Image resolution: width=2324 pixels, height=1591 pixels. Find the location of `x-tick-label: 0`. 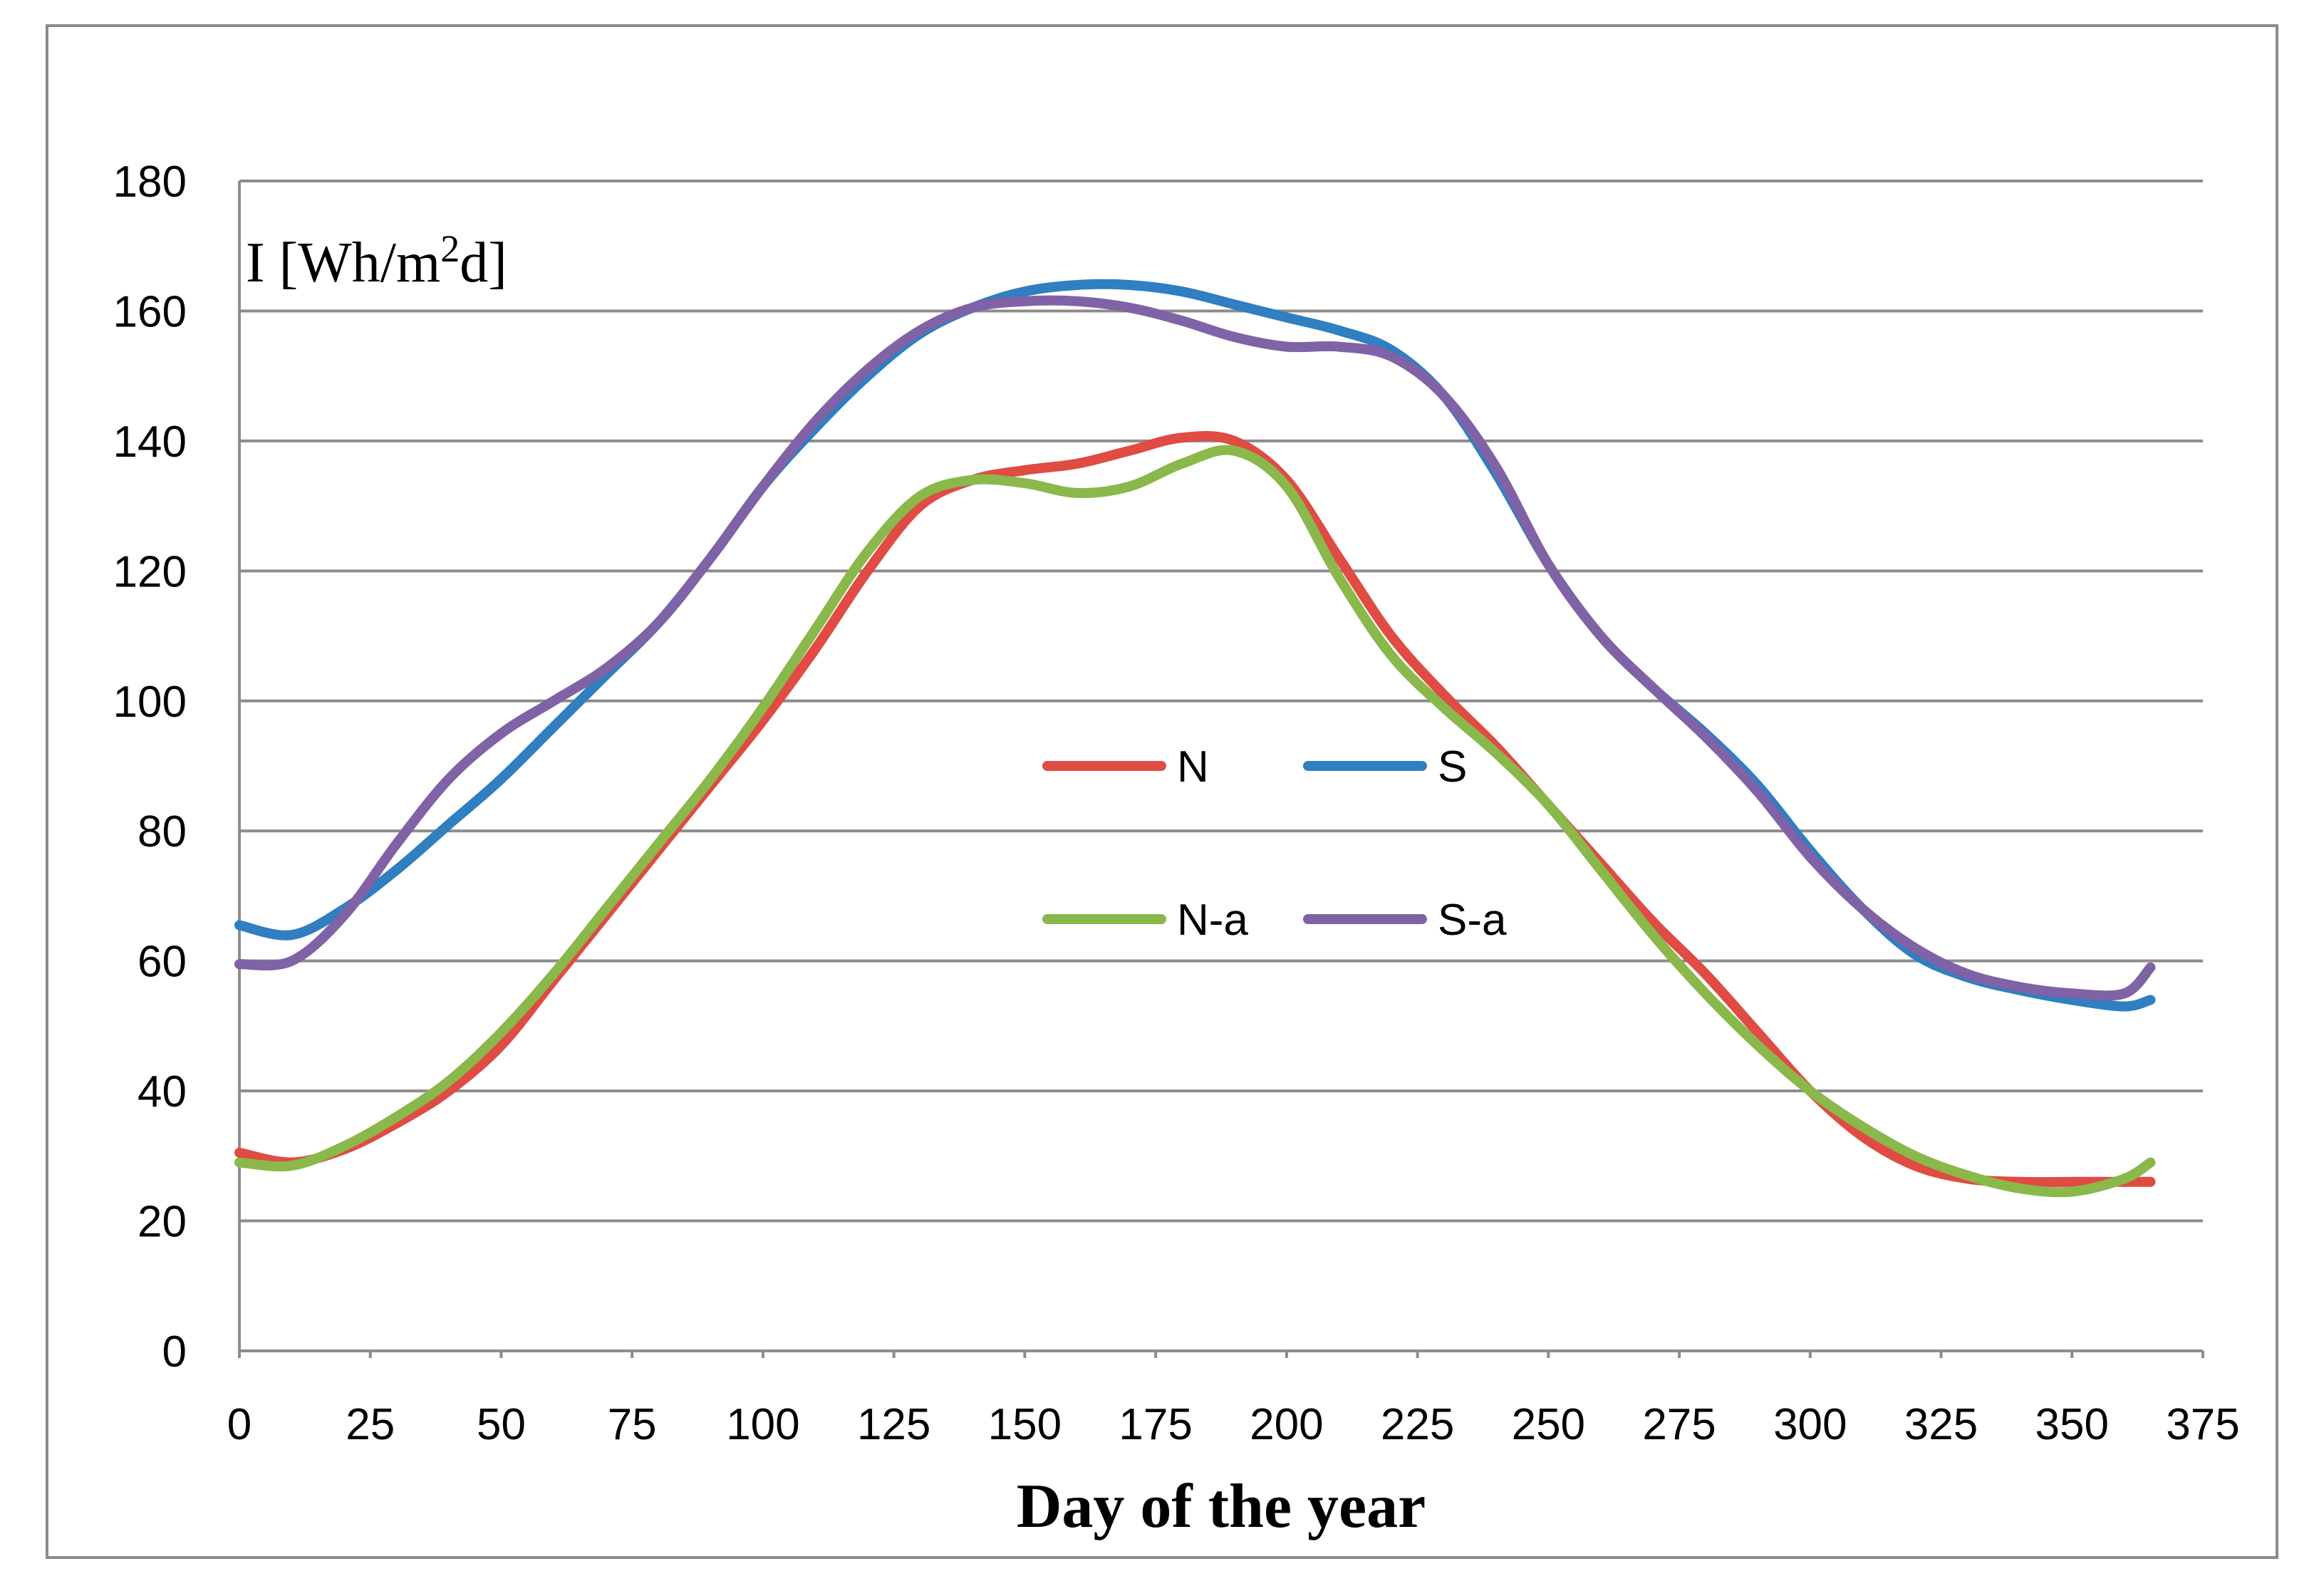

x-tick-label: 0 is located at coordinates (239, 1424).